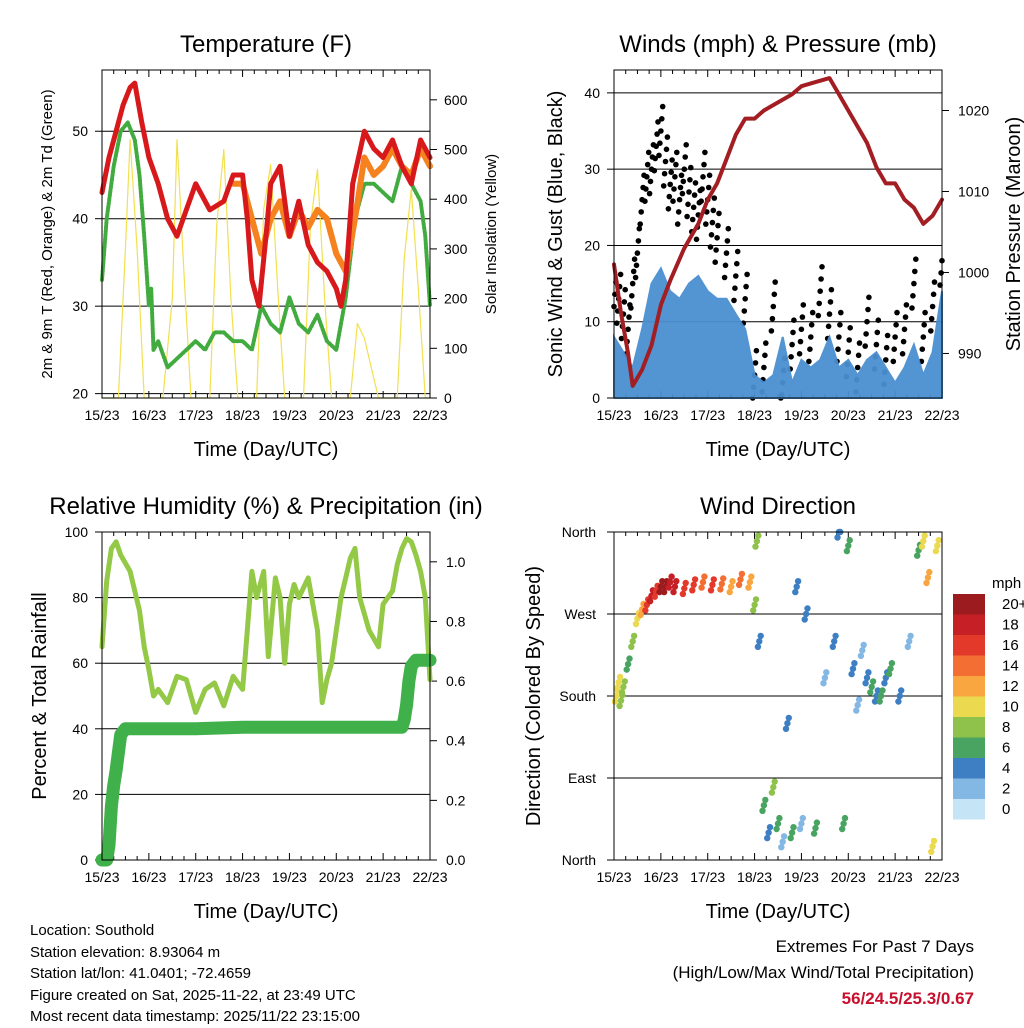 This screenshot has width=1024, height=1028. Describe the element at coordinates (456, 150) in the screenshot. I see `y2-tick-label: 500` at that location.